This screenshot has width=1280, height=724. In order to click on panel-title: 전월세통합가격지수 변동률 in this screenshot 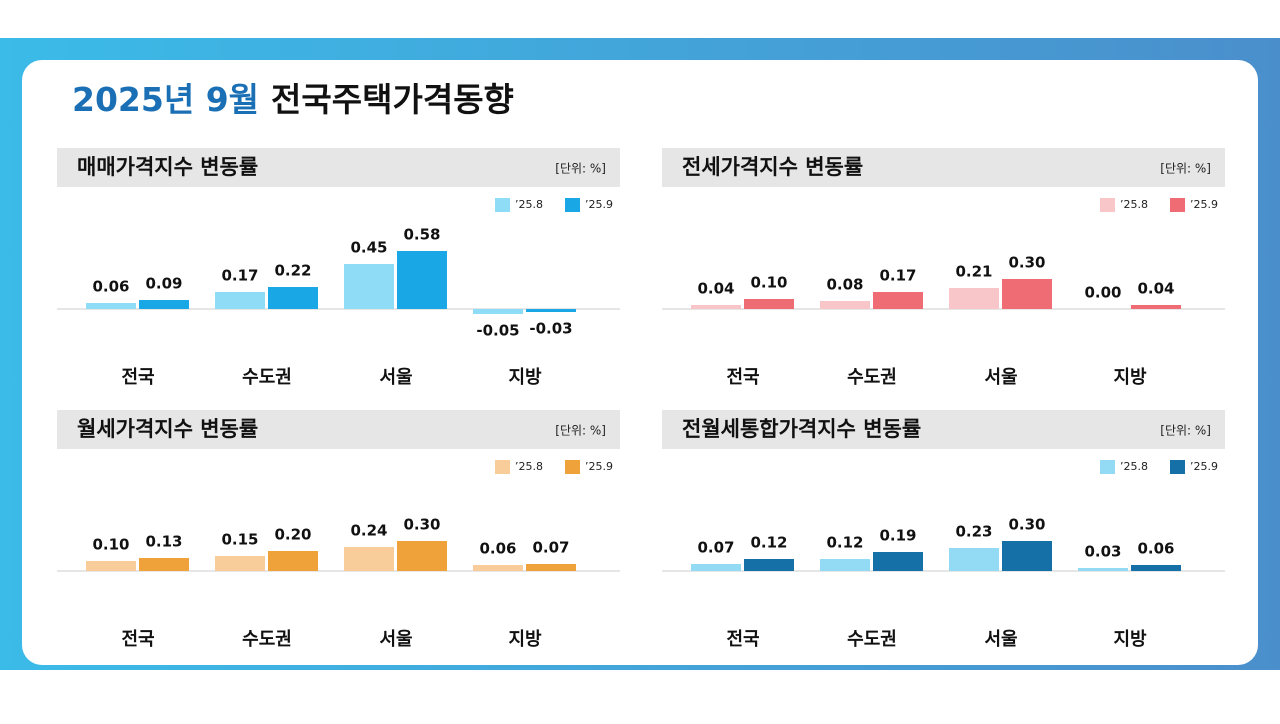, I will do `click(801, 429)`.